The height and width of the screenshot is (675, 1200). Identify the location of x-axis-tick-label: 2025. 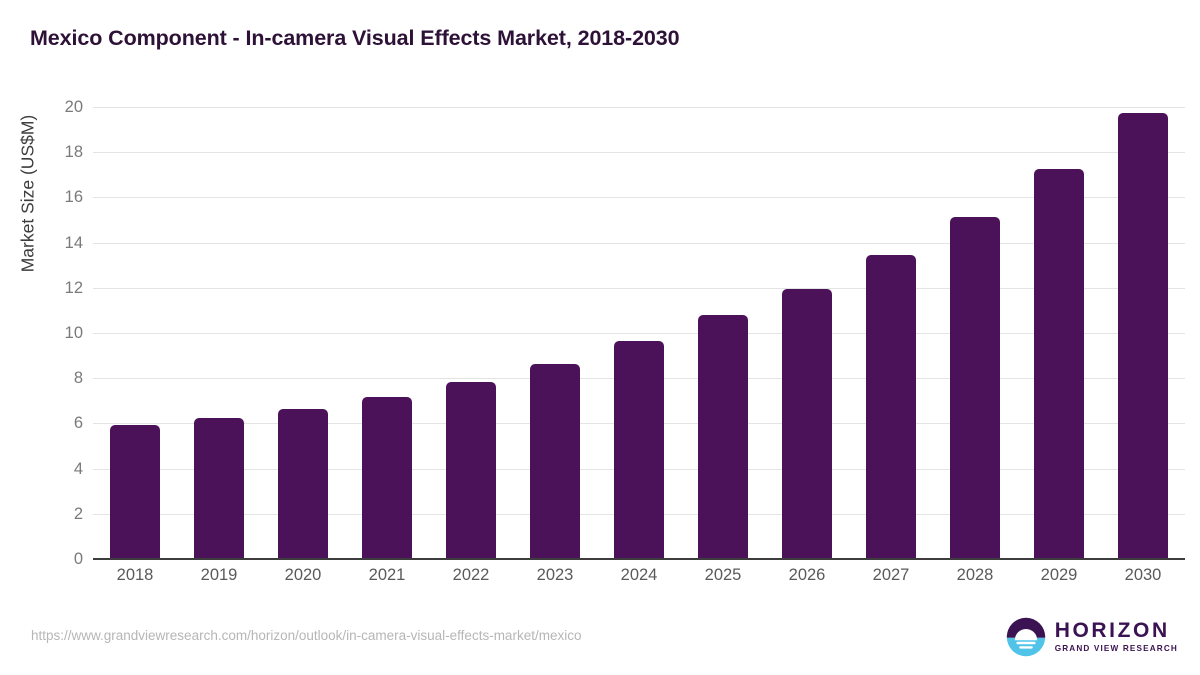
(723, 575).